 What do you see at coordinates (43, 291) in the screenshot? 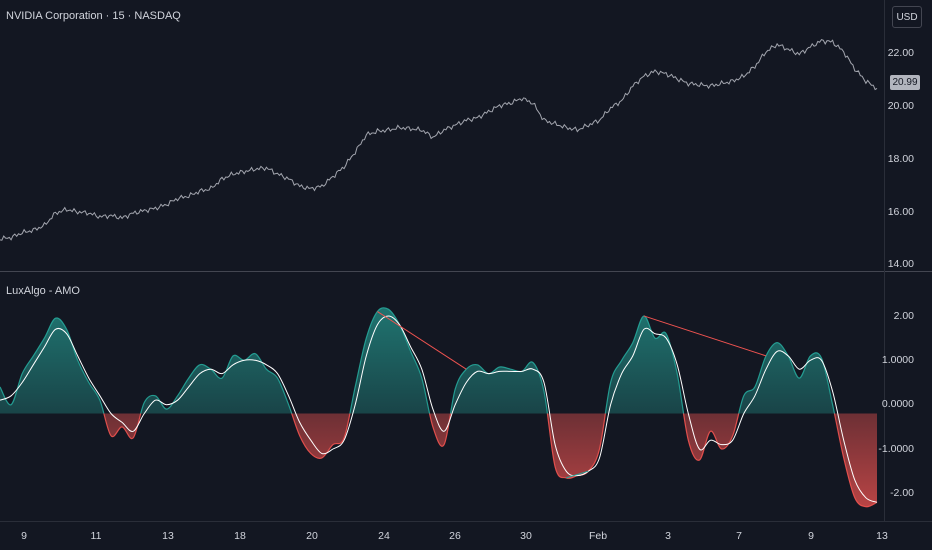
I see `indicator-title: LuxAlgo - AMO` at bounding box center [43, 291].